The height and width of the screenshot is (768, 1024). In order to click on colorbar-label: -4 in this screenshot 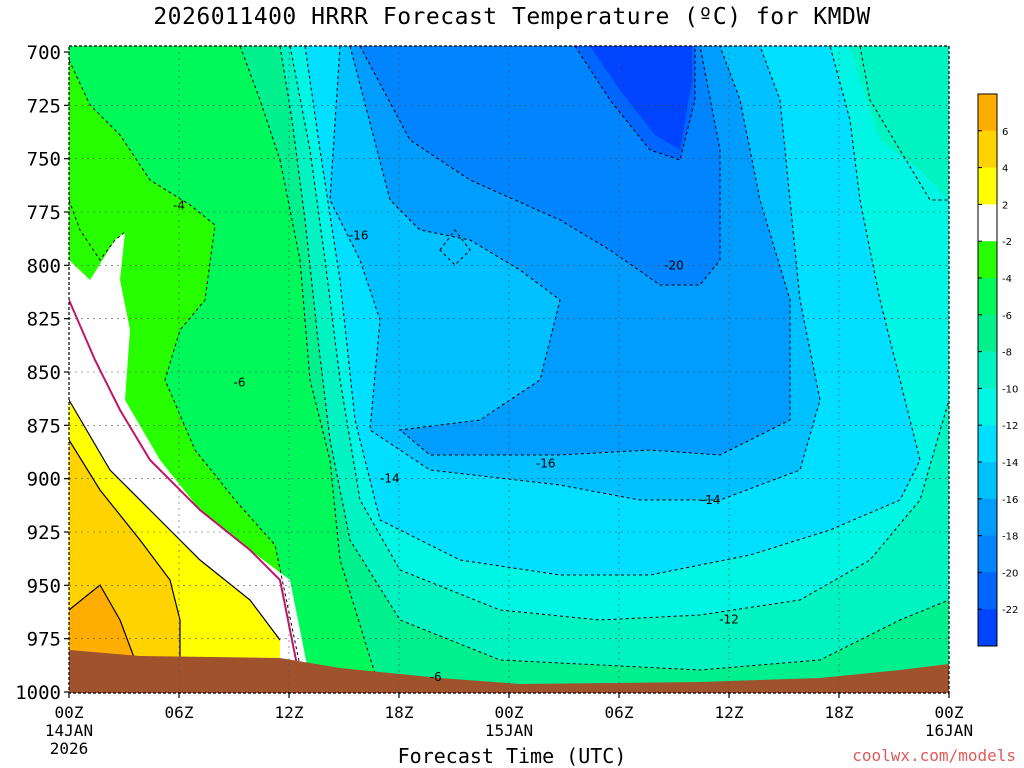, I will do `click(1007, 279)`.